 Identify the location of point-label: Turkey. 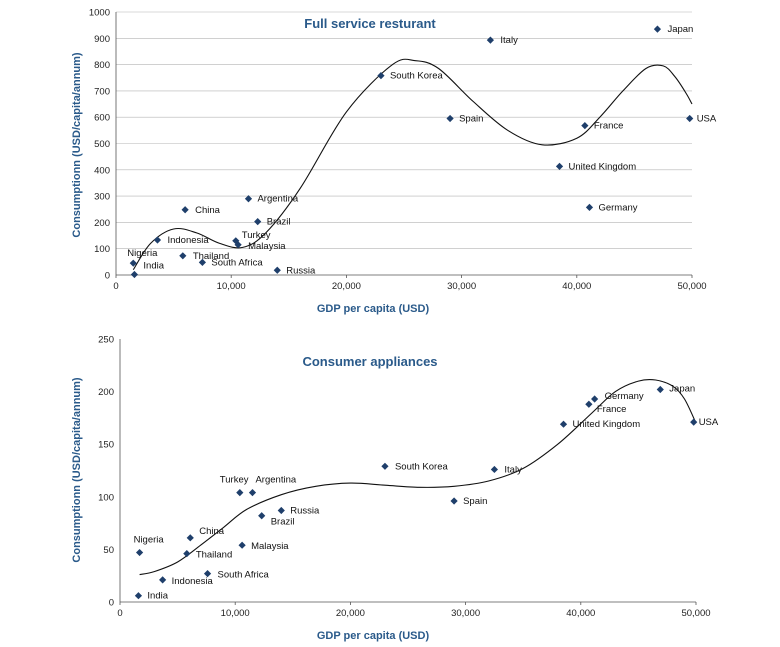
(234, 480).